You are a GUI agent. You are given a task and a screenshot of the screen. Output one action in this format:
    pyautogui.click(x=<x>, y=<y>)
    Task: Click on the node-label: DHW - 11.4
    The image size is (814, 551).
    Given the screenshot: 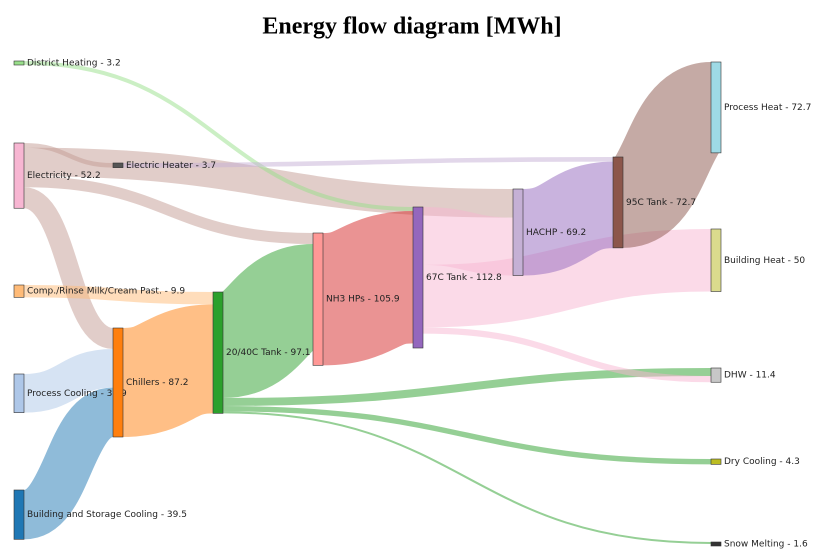 What is the action you would take?
    pyautogui.click(x=750, y=376)
    